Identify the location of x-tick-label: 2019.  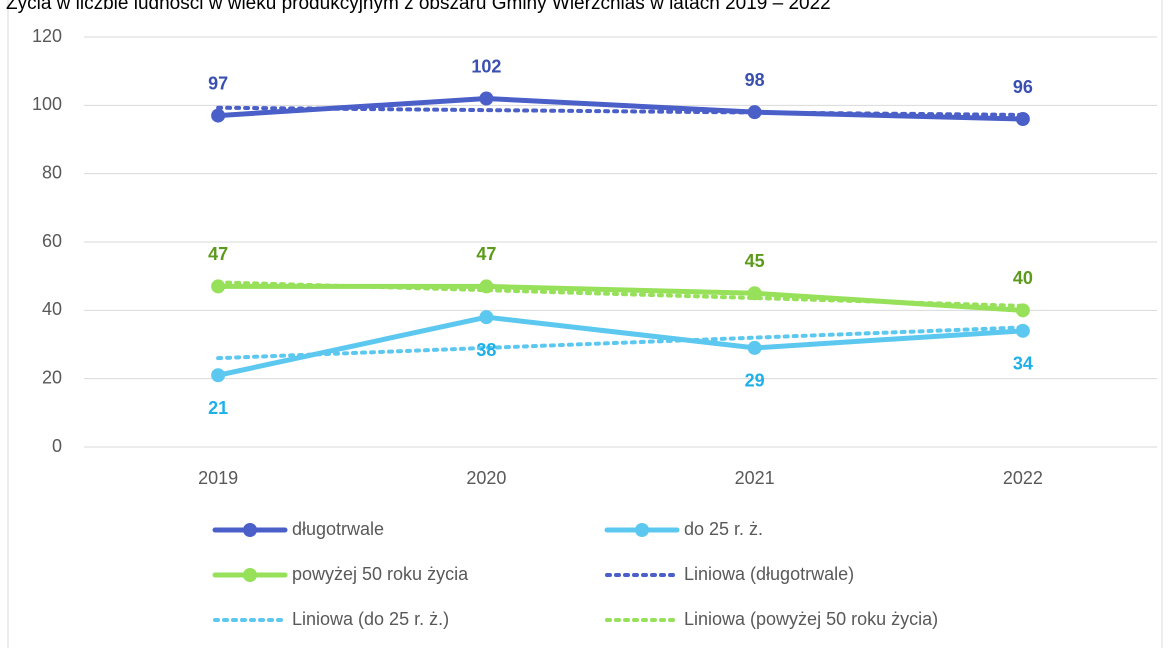
(218, 478).